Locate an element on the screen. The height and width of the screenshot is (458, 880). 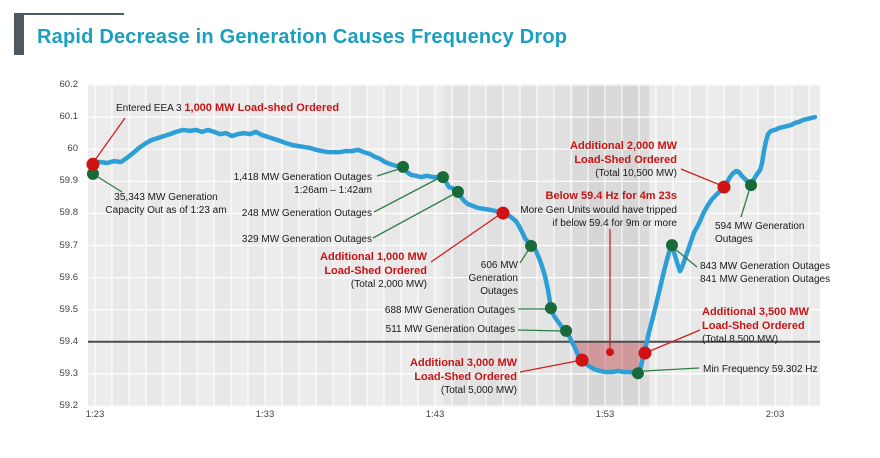
annotation-line: Generation is located at coordinates (493, 278).